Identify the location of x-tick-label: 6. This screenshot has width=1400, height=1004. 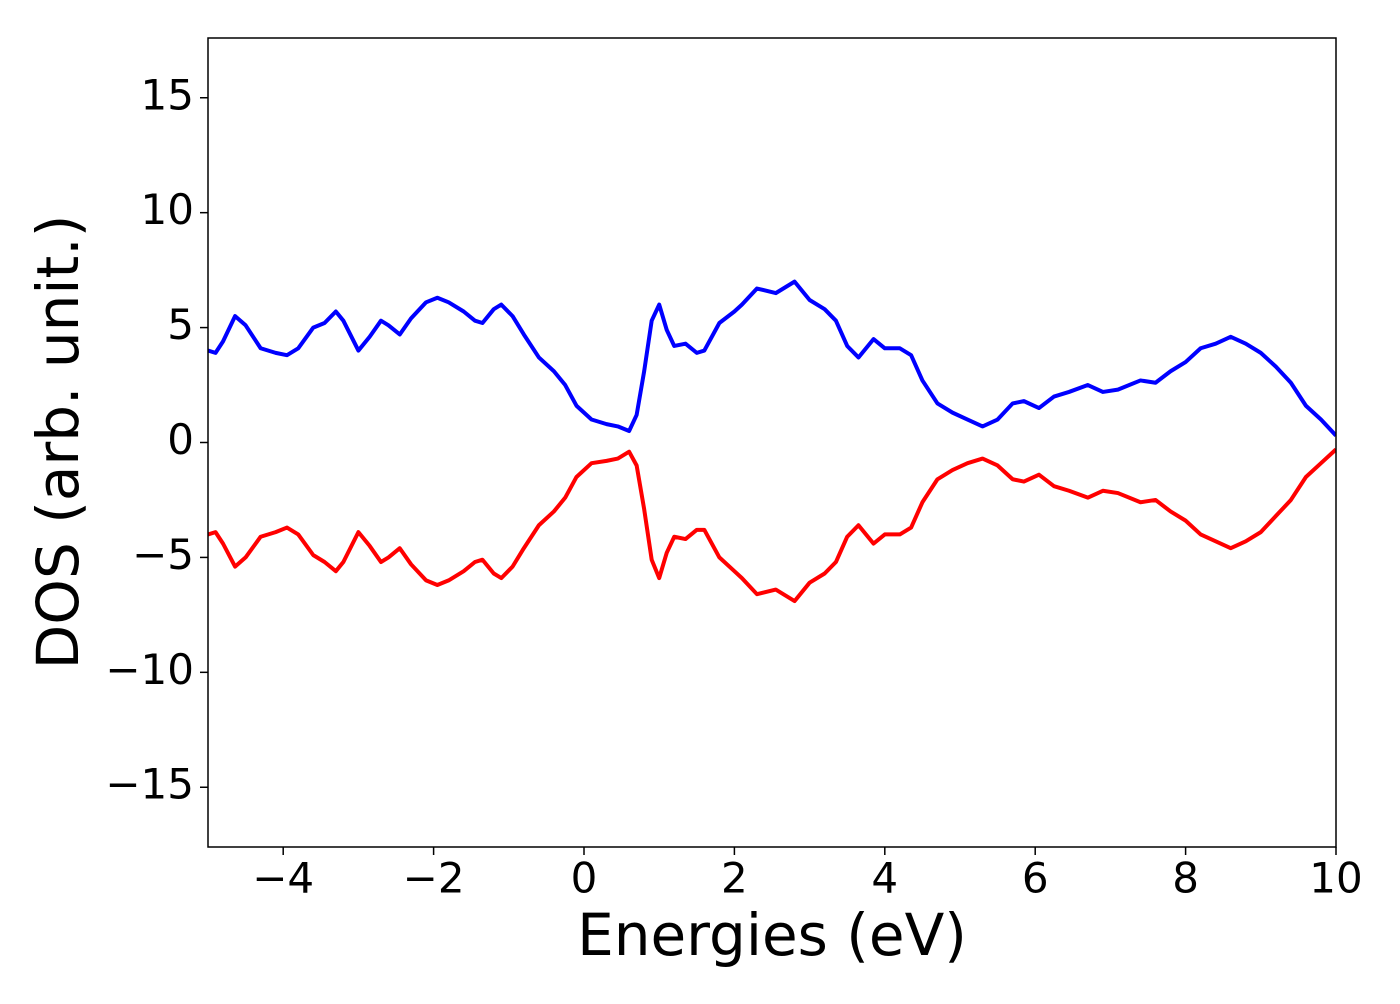
(1035, 878).